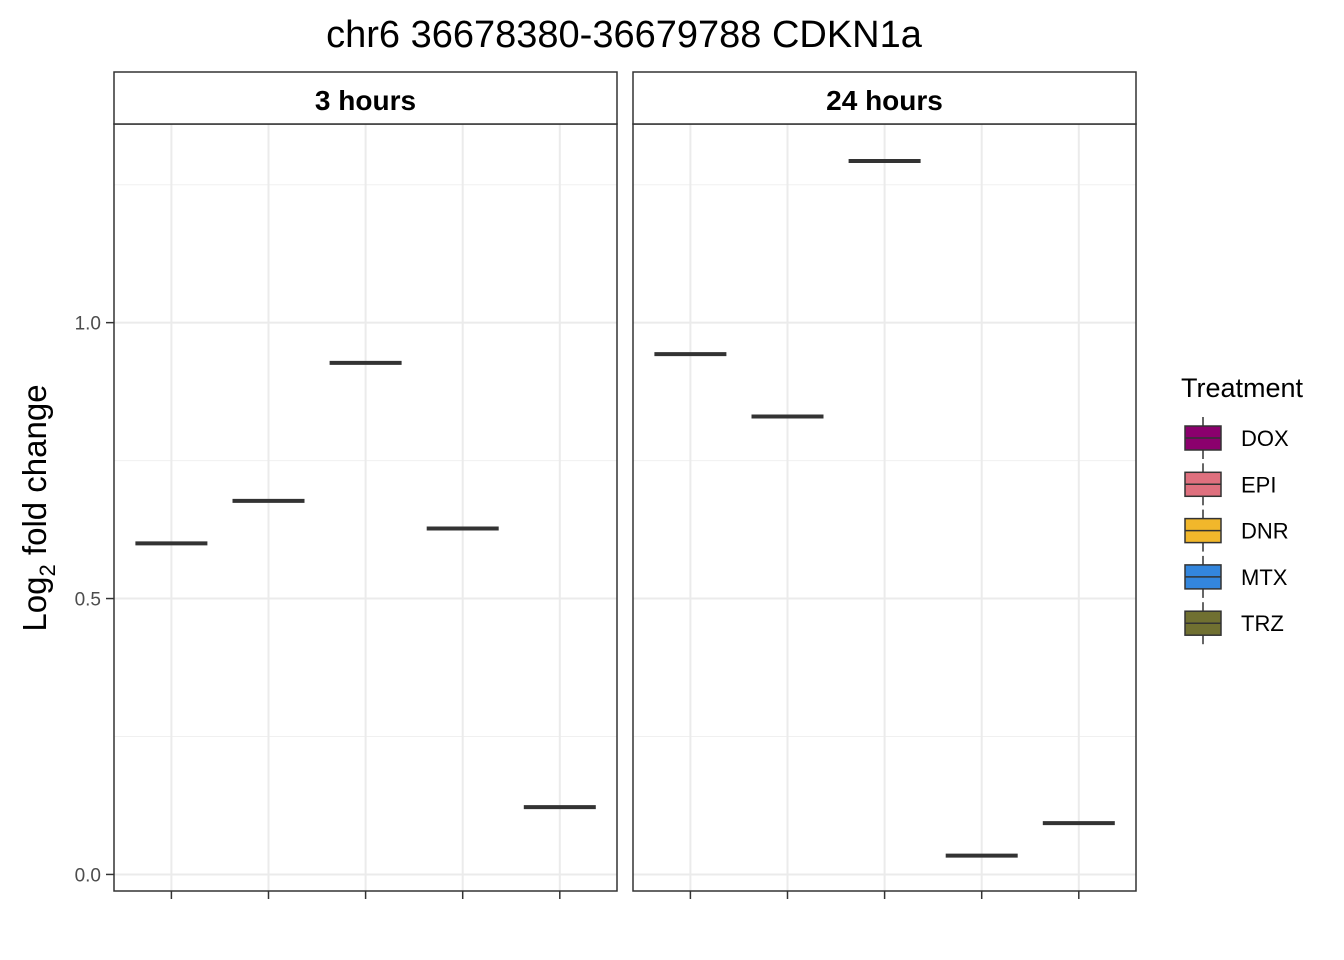 The height and width of the screenshot is (960, 1344). Describe the element at coordinates (88, 875) in the screenshot. I see `y-tick-label: 0.0` at that location.